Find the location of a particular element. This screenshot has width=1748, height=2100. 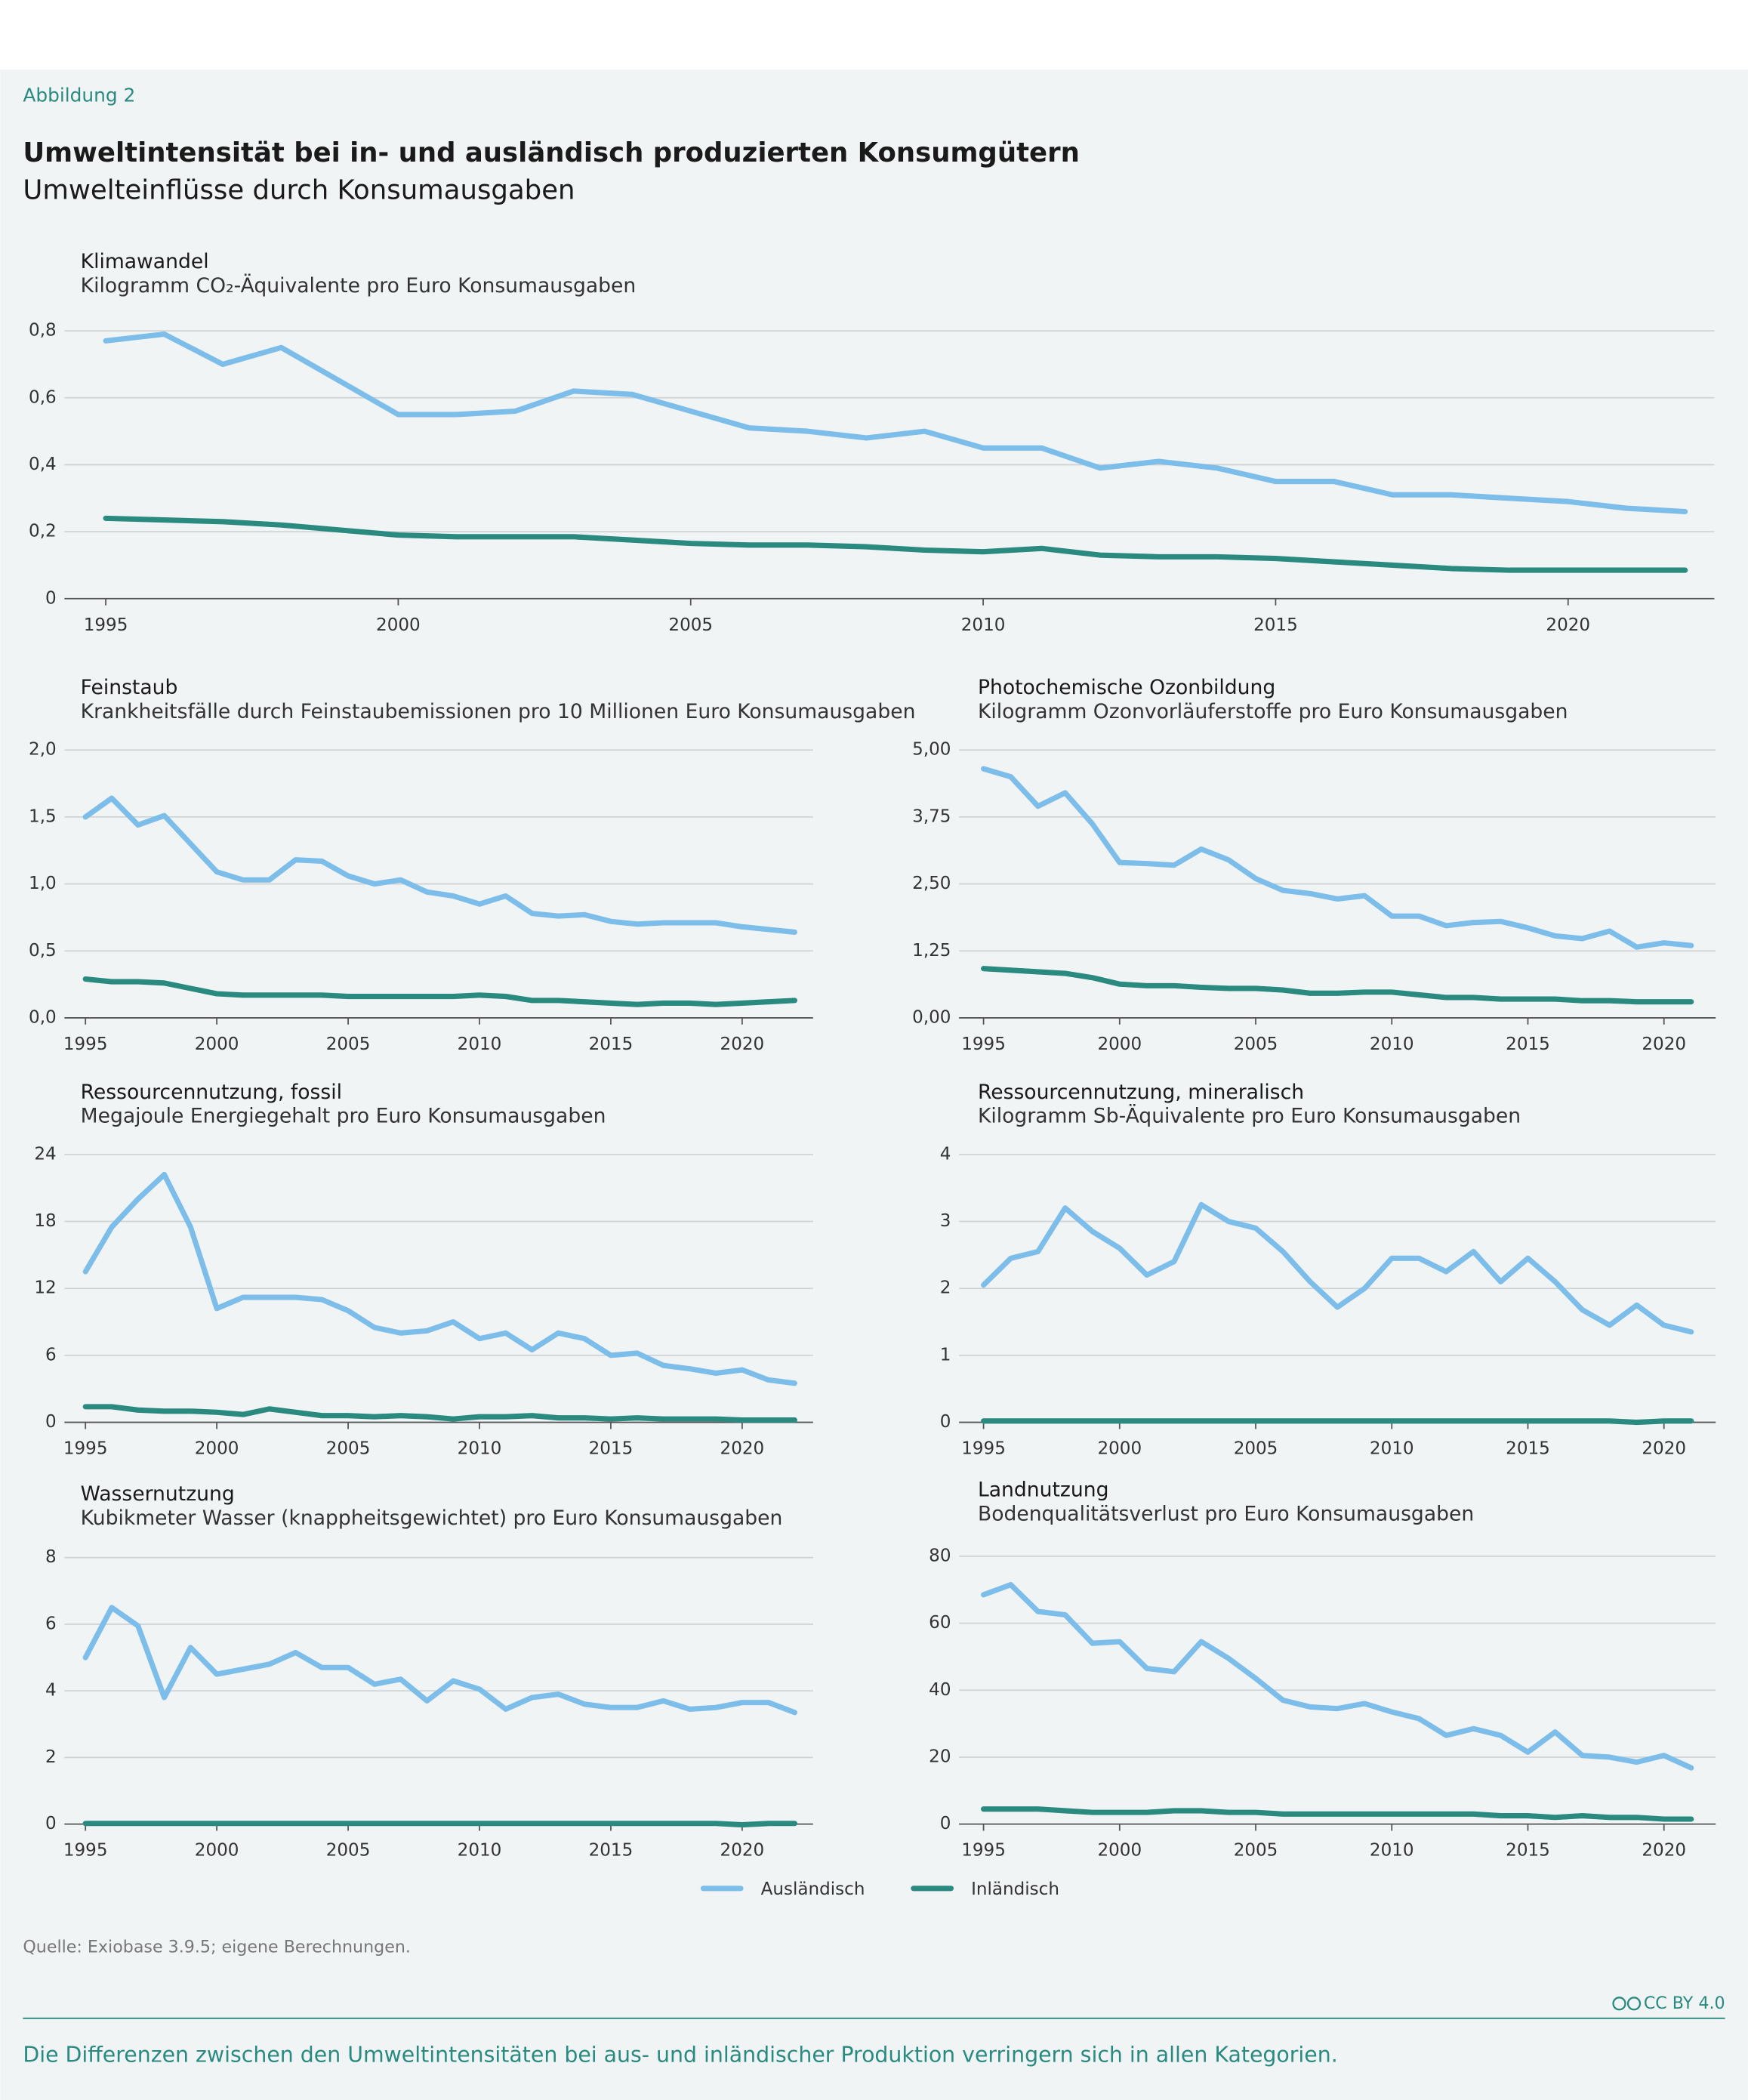

panel-title: Klimawandel is located at coordinates (145, 261).